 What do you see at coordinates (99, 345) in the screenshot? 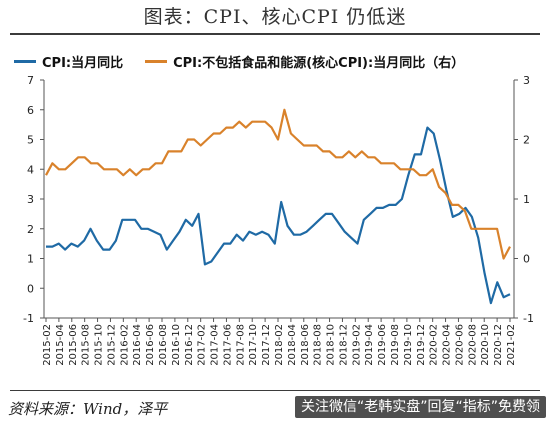
I see `x-tick-label: 2015-10` at bounding box center [99, 345].